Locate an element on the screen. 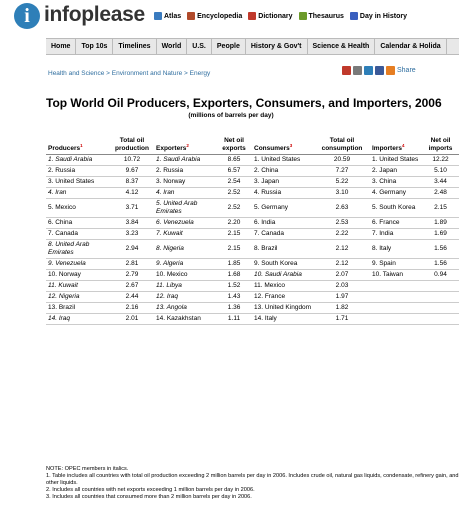 The width and height of the screenshot is (459, 511). nav-item-8: Calendar & Holida is located at coordinates (411, 46).